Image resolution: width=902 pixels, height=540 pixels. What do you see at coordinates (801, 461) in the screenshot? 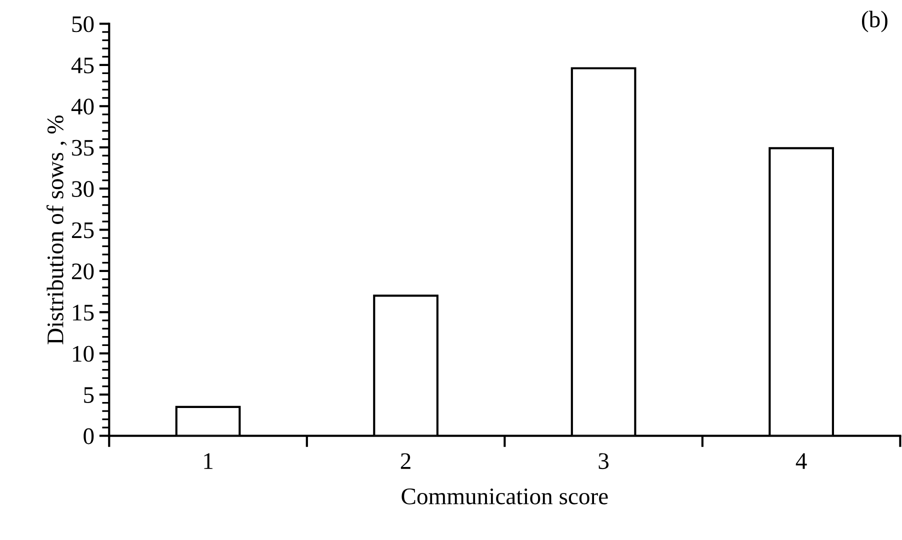
I see `x-tick-label: 4` at bounding box center [801, 461].